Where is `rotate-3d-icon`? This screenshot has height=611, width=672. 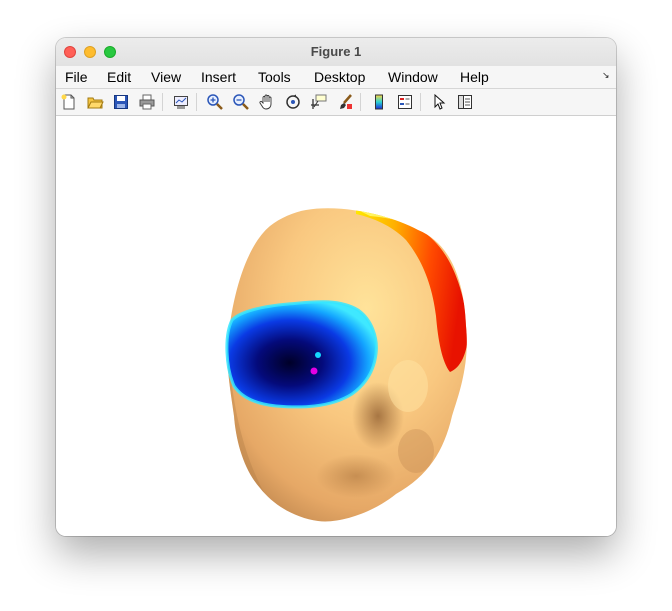
rotate-3d-icon is located at coordinates (293, 102).